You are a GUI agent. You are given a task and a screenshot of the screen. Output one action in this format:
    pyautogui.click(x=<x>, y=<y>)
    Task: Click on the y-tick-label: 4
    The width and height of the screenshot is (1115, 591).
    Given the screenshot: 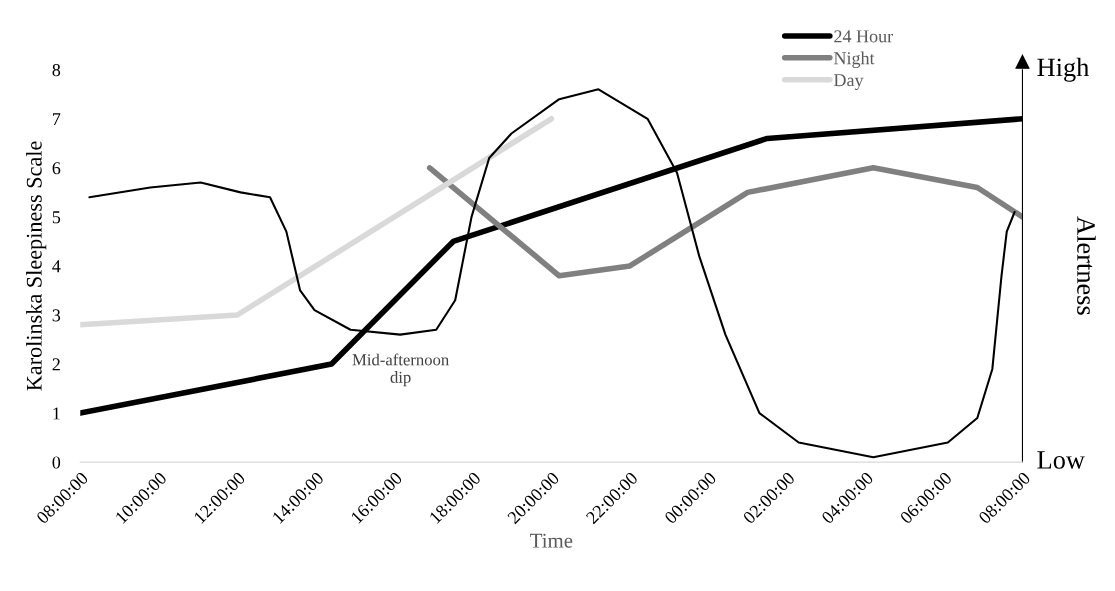 What is the action you would take?
    pyautogui.click(x=56, y=266)
    